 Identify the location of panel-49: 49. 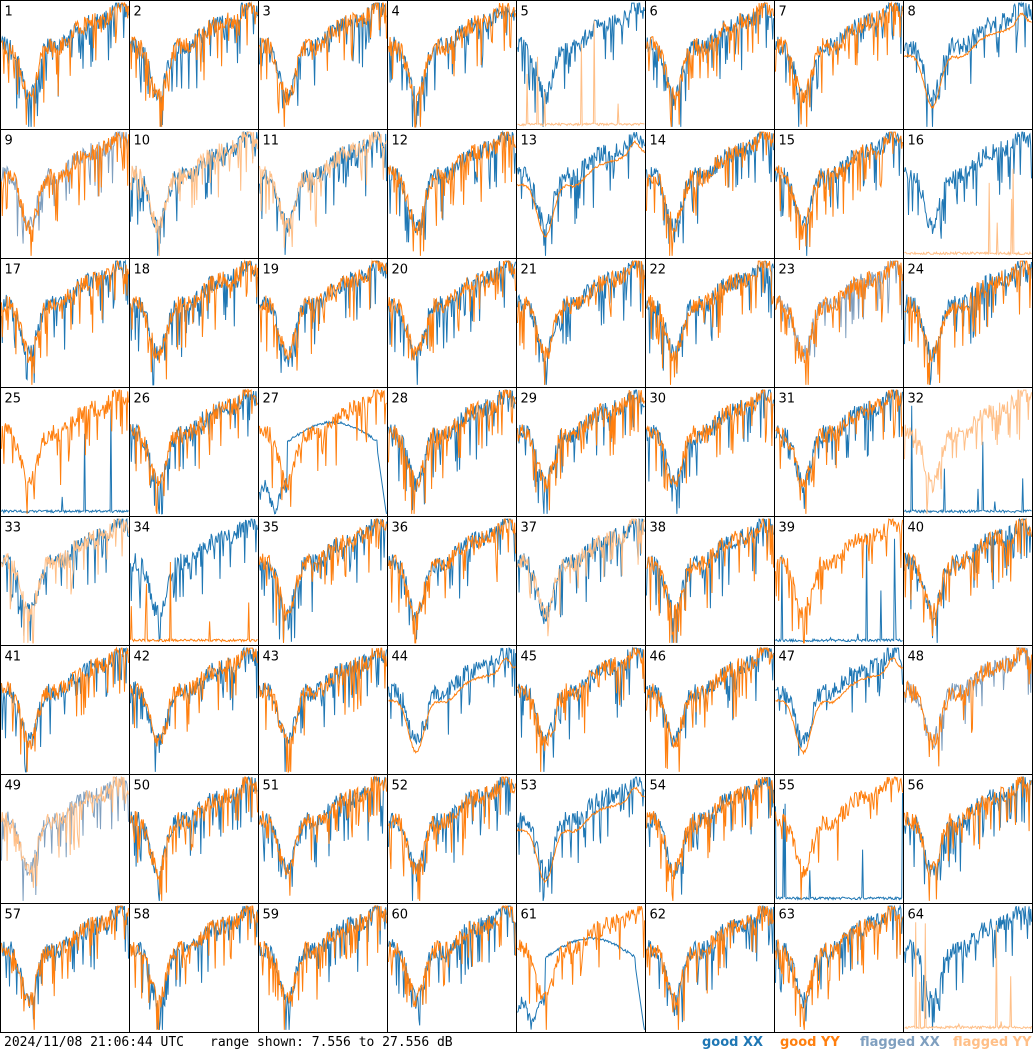
(65, 839).